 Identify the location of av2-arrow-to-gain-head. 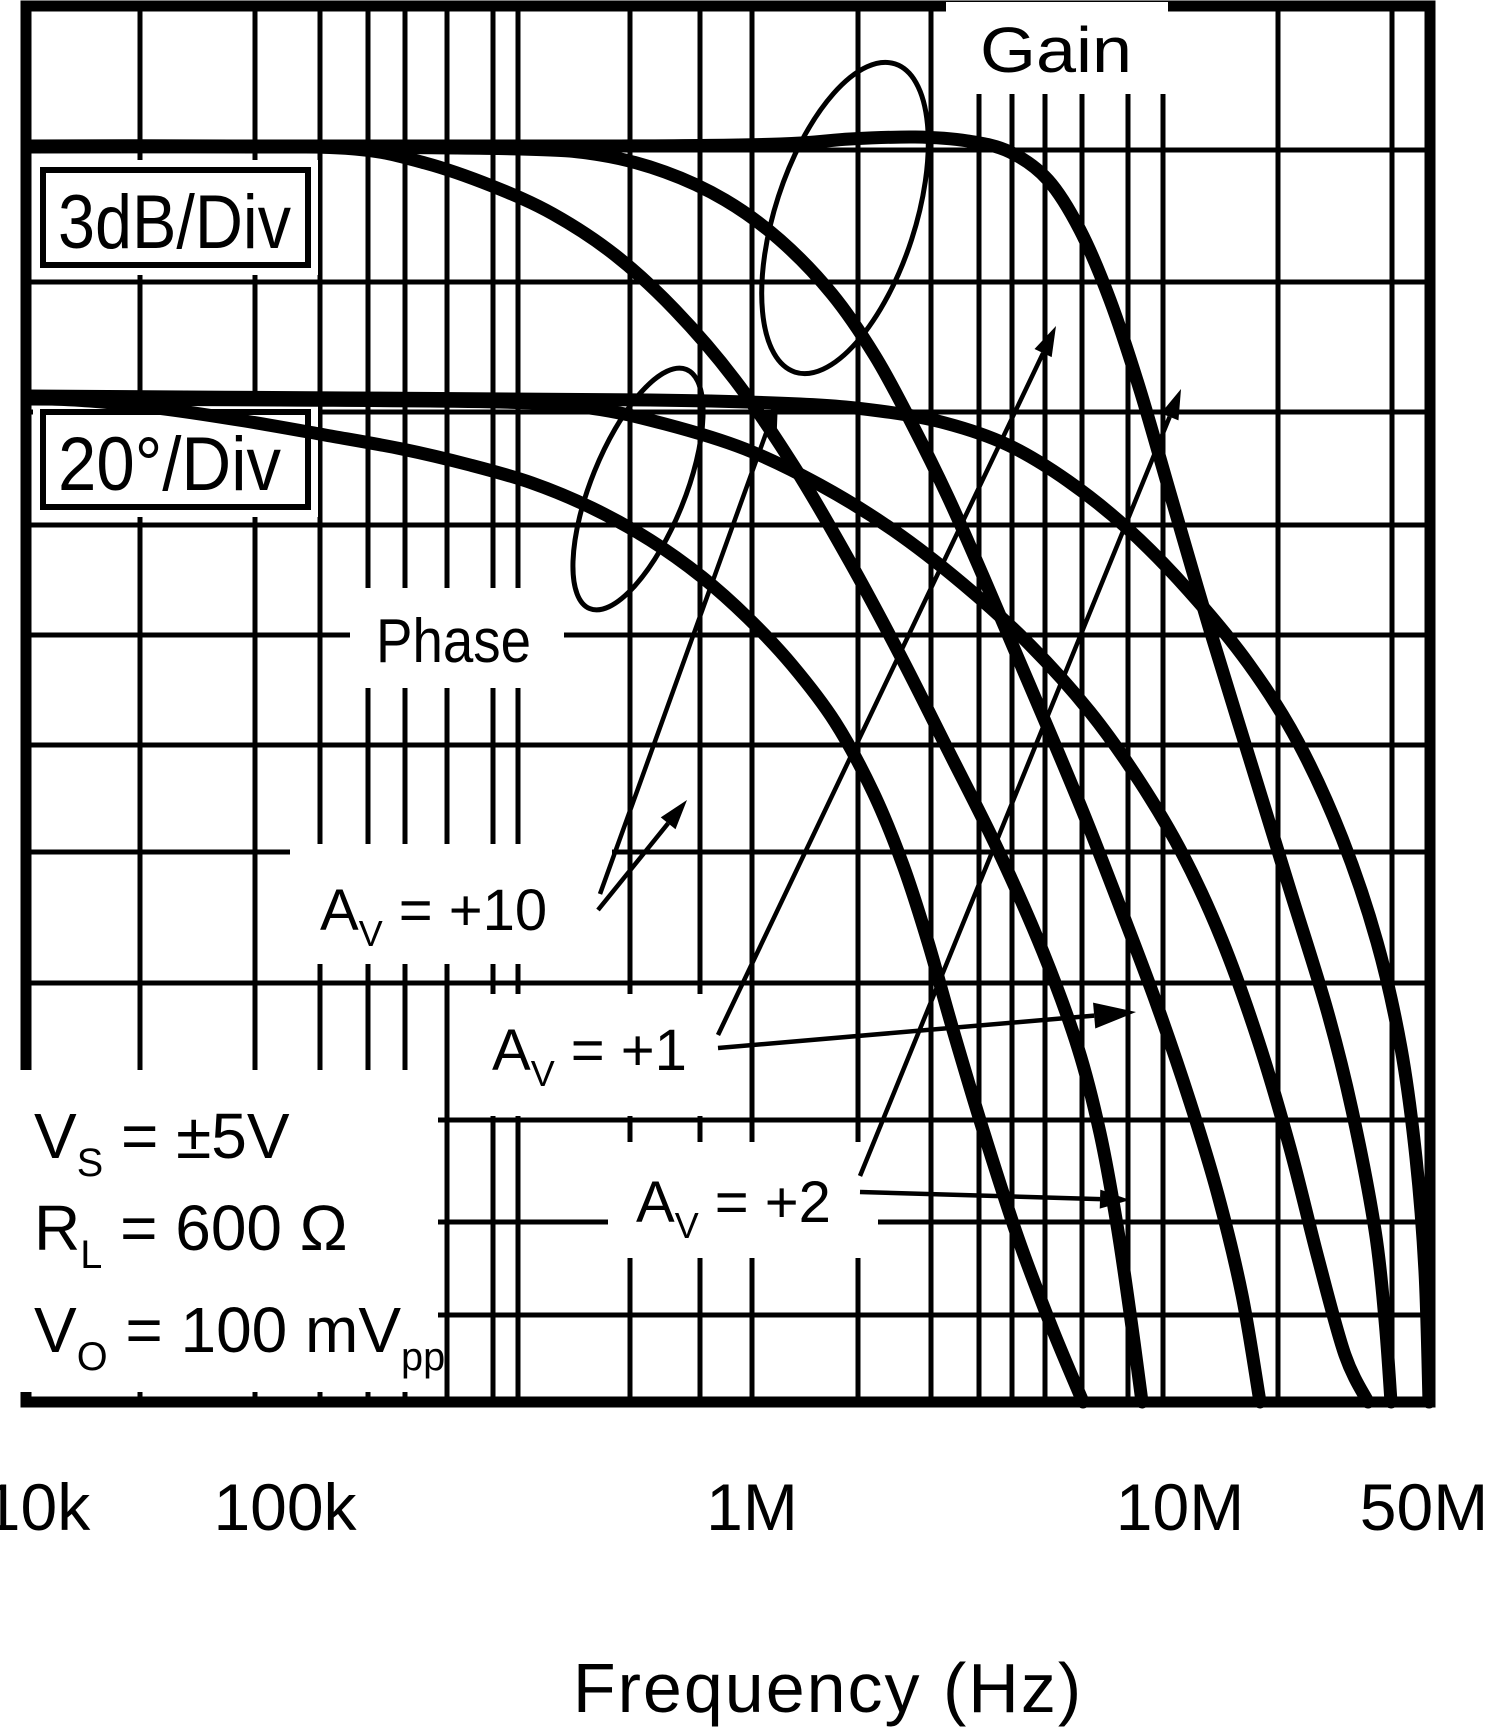
(1114, 1199).